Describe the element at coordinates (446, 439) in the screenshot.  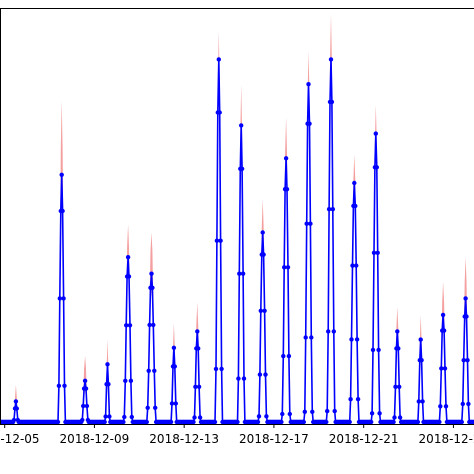
I see `x-tick-label: 2018-12-25` at that location.